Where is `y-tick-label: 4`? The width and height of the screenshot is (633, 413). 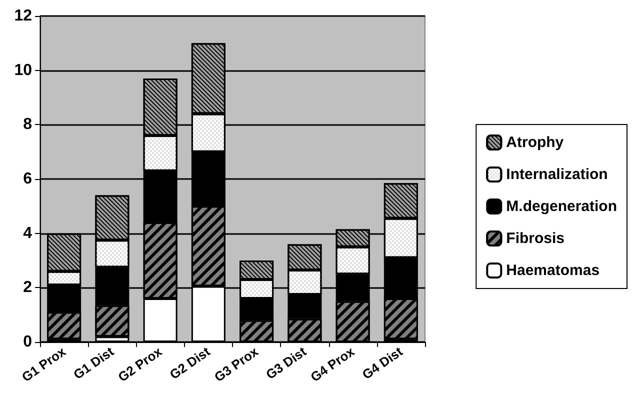 y-tick-label: 4 is located at coordinates (27, 233).